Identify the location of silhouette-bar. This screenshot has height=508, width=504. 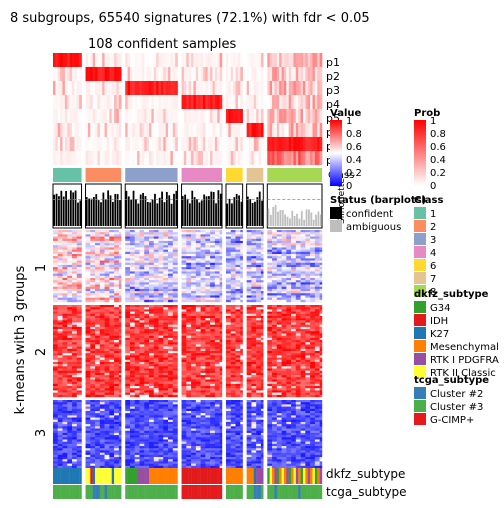
(214, 209).